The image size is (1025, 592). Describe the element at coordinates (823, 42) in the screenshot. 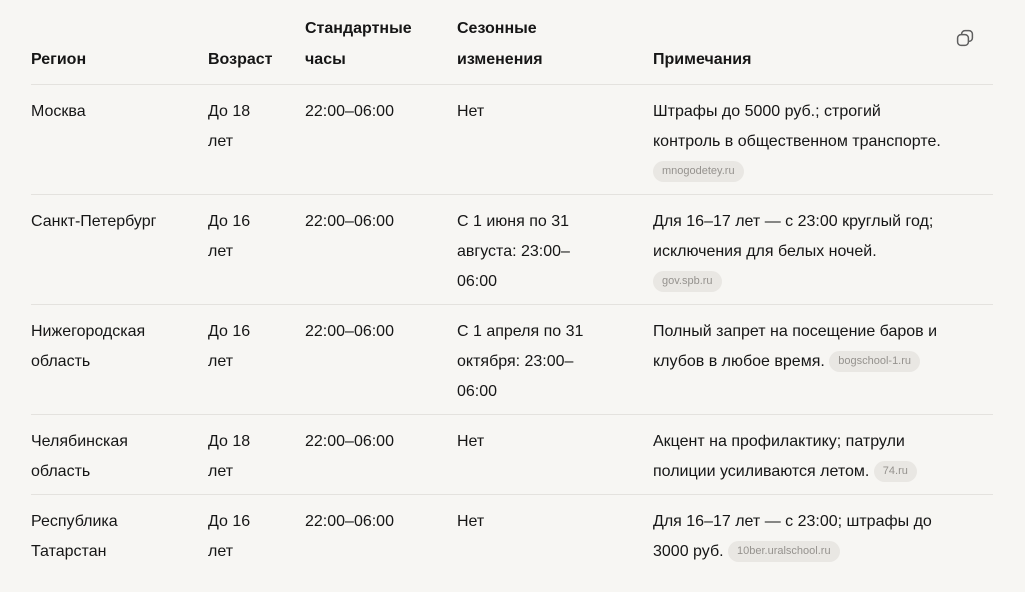

I see `column-header-notes: Примечания` at that location.